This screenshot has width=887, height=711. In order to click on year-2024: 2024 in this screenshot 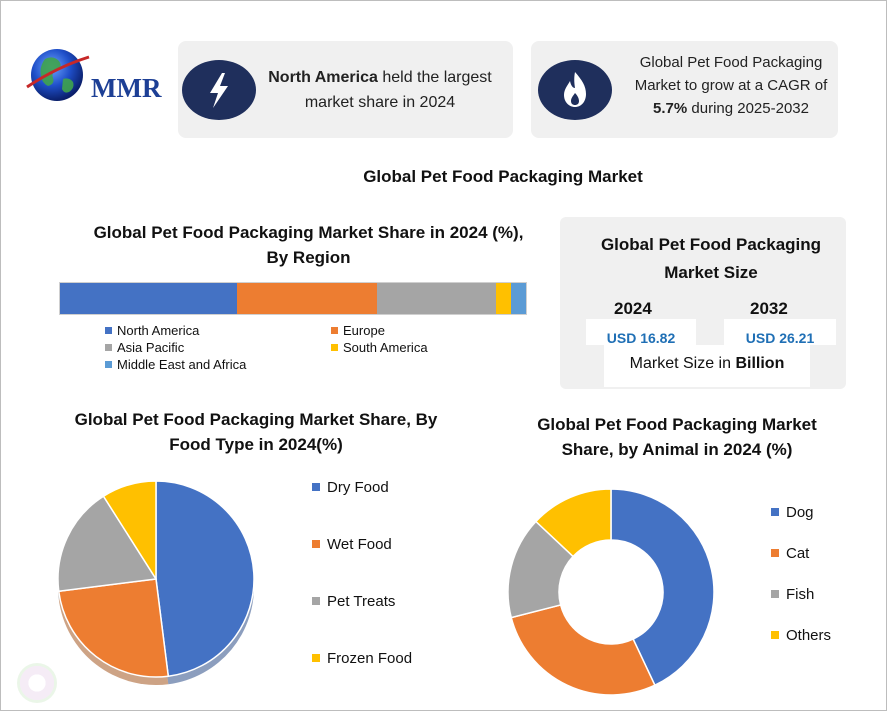, I will do `click(633, 308)`.